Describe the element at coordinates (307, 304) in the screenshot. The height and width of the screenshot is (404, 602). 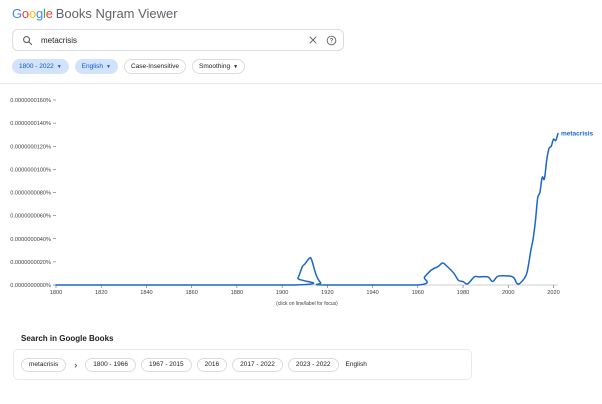
I see `chart-caption: (click on line/label for focus)` at that location.